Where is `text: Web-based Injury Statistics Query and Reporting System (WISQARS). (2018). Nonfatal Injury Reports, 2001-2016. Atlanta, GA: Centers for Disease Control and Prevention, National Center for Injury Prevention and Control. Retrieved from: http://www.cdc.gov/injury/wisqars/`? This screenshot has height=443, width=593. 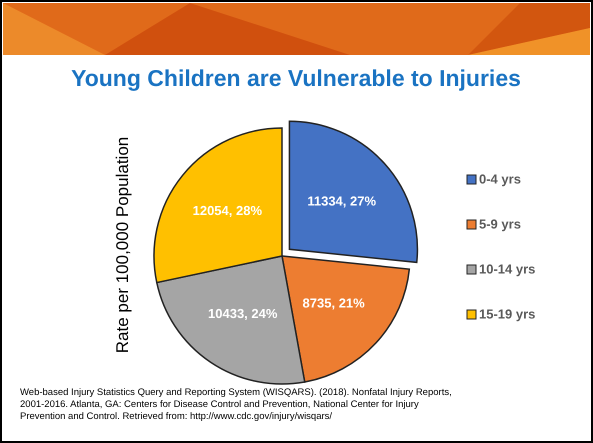 text: Web-based Injury Statistics Query and Reporting System (WISQARS). (2018). Nonfatal Injury Reports, 2001-2016. Atlanta, GA: Centers for Disease Control and Prevention, National Center for Injury Prevention and Control. Retrieved from: http://www.cdc.gov/injury/wisqars/ is located at coordinates (236, 404).